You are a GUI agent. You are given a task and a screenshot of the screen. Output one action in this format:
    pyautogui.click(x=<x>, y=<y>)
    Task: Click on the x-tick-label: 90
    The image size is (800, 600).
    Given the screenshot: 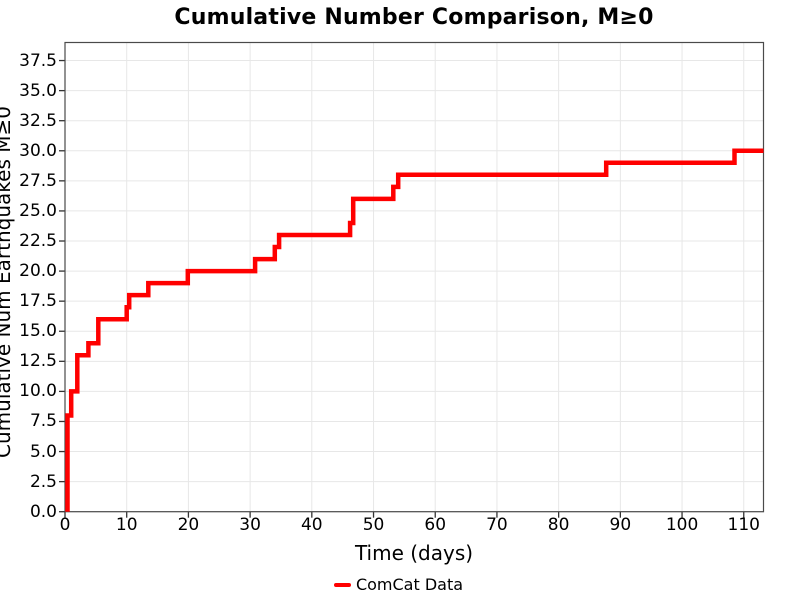 What is the action you would take?
    pyautogui.click(x=620, y=525)
    